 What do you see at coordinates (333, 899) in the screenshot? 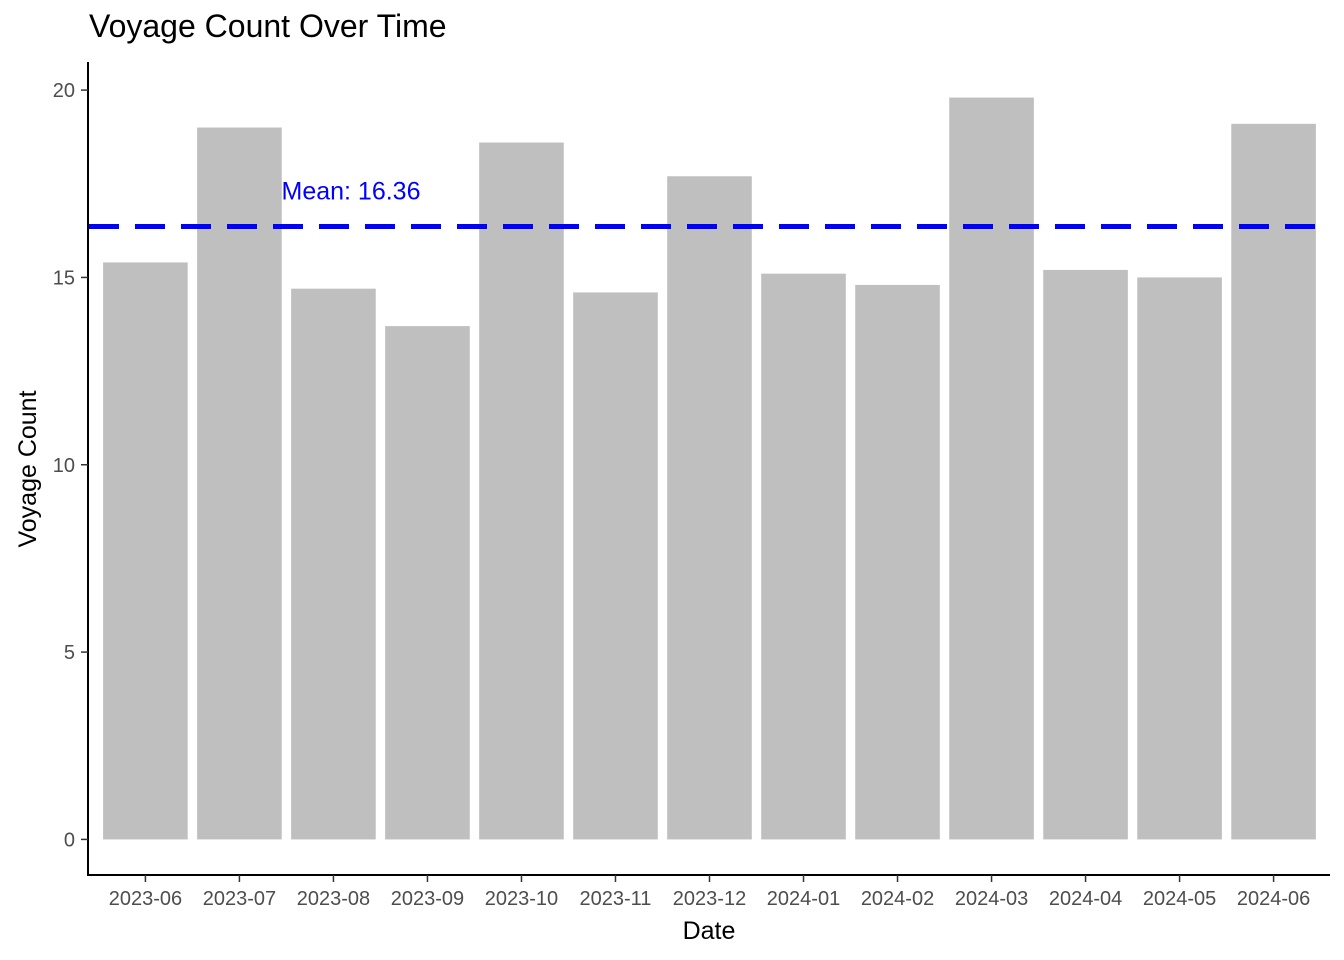
I see `x-tick-label-2023-08: 2023-08` at bounding box center [333, 899].